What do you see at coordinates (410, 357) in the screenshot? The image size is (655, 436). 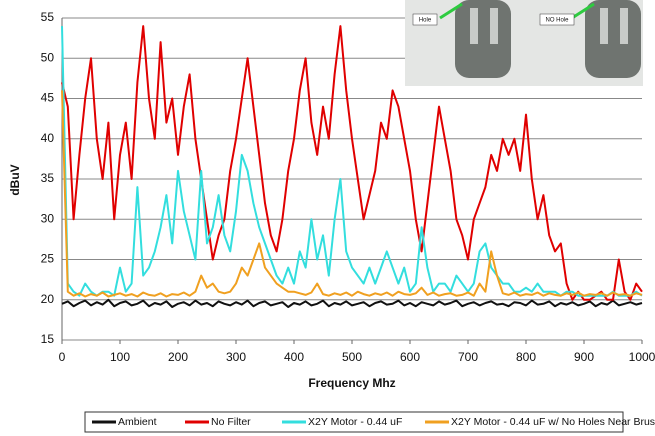 I see `x-tick-label: 600` at bounding box center [410, 357].